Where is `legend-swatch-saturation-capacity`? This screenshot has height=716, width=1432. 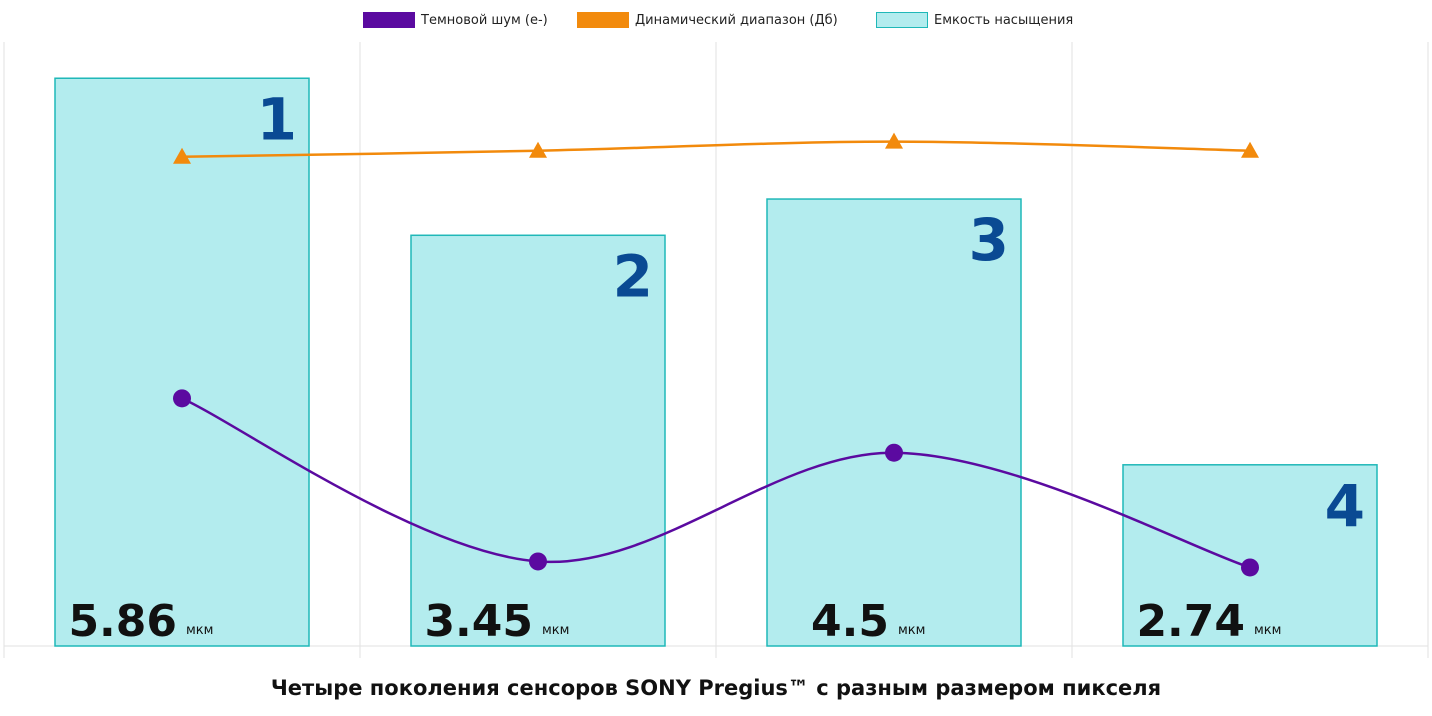
legend-swatch-saturation-capacity is located at coordinates (902, 20).